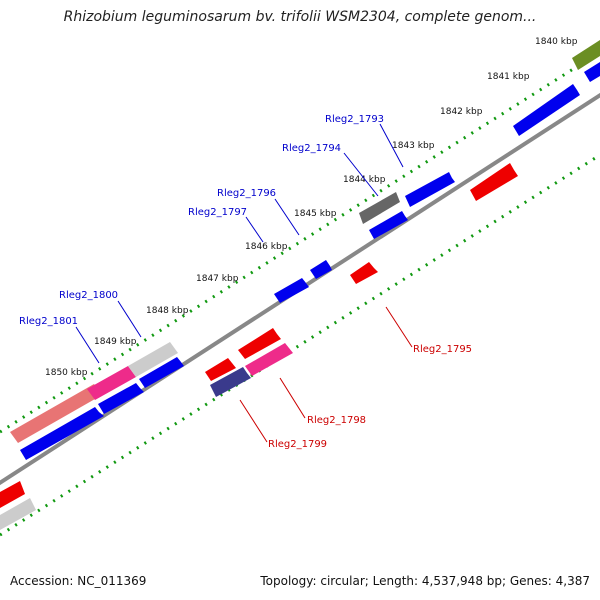  What do you see at coordinates (48, 321) in the screenshot?
I see `gene-label-1801: Rleg2_1801` at bounding box center [48, 321].